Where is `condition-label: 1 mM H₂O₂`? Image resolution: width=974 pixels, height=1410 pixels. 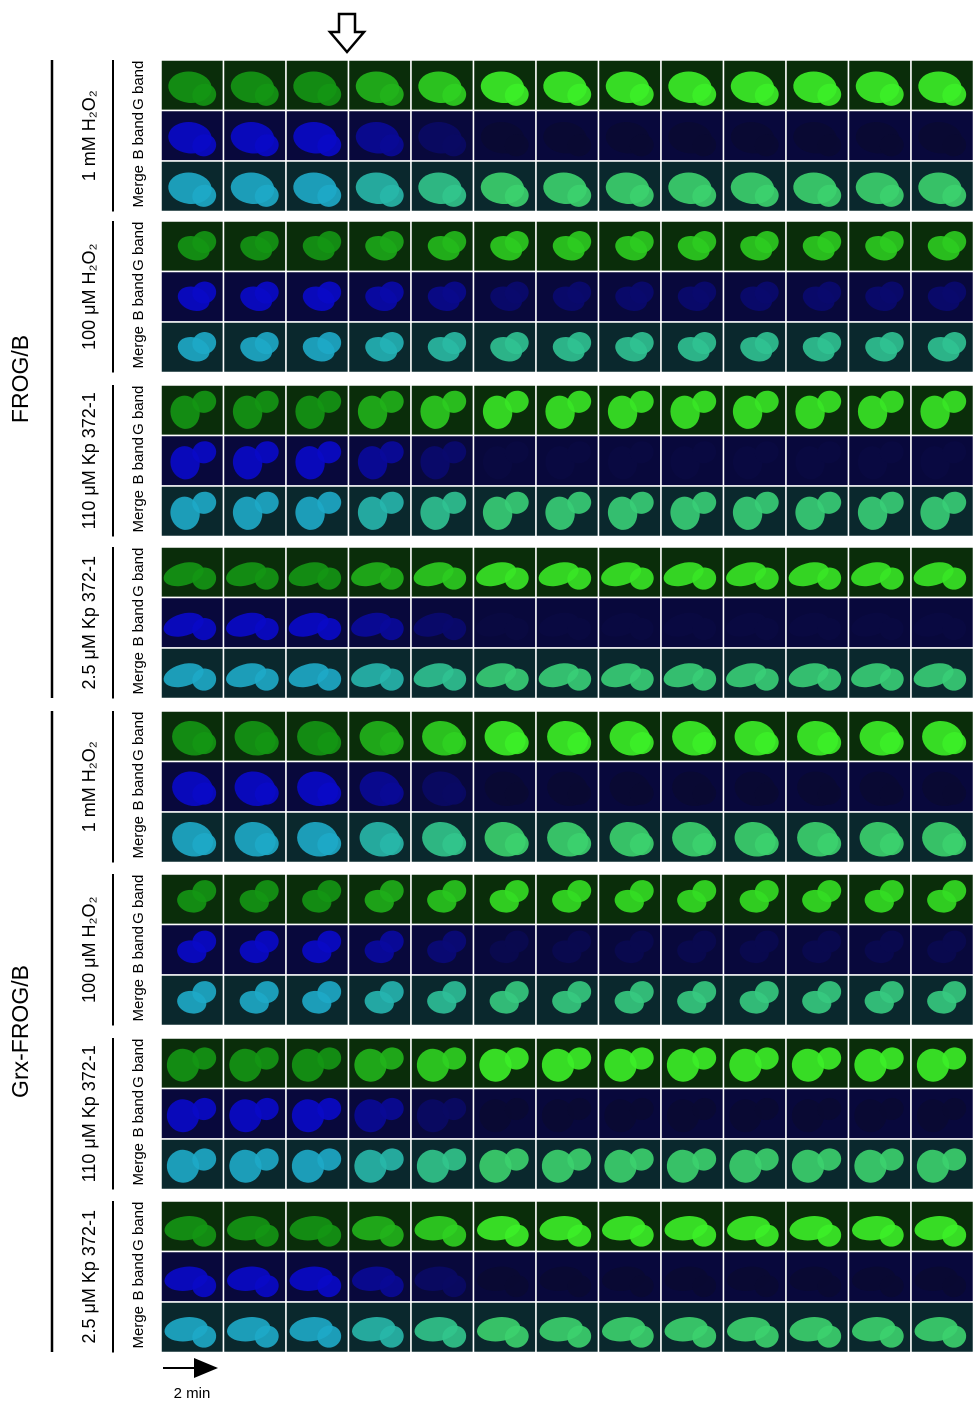 condition-label: 1 mM H₂O₂ is located at coordinates (89, 786).